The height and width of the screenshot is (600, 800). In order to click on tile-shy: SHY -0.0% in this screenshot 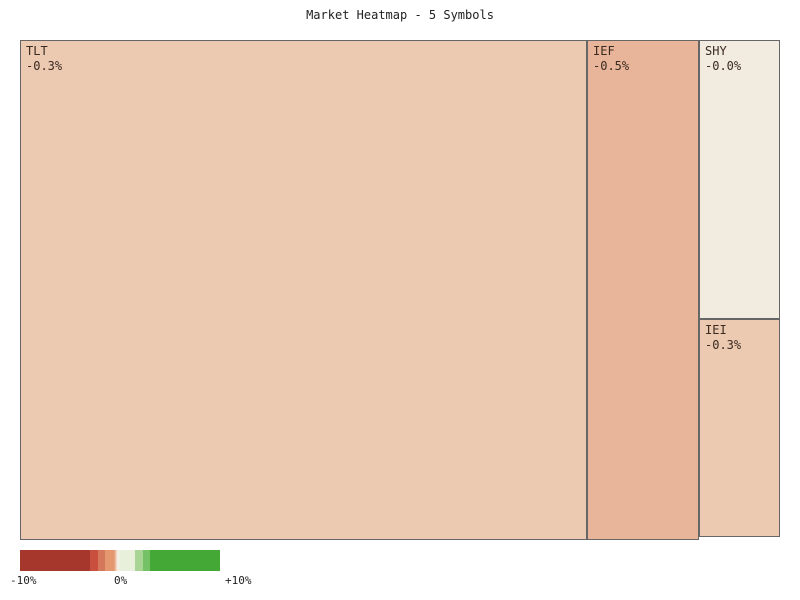, I will do `click(739, 179)`.